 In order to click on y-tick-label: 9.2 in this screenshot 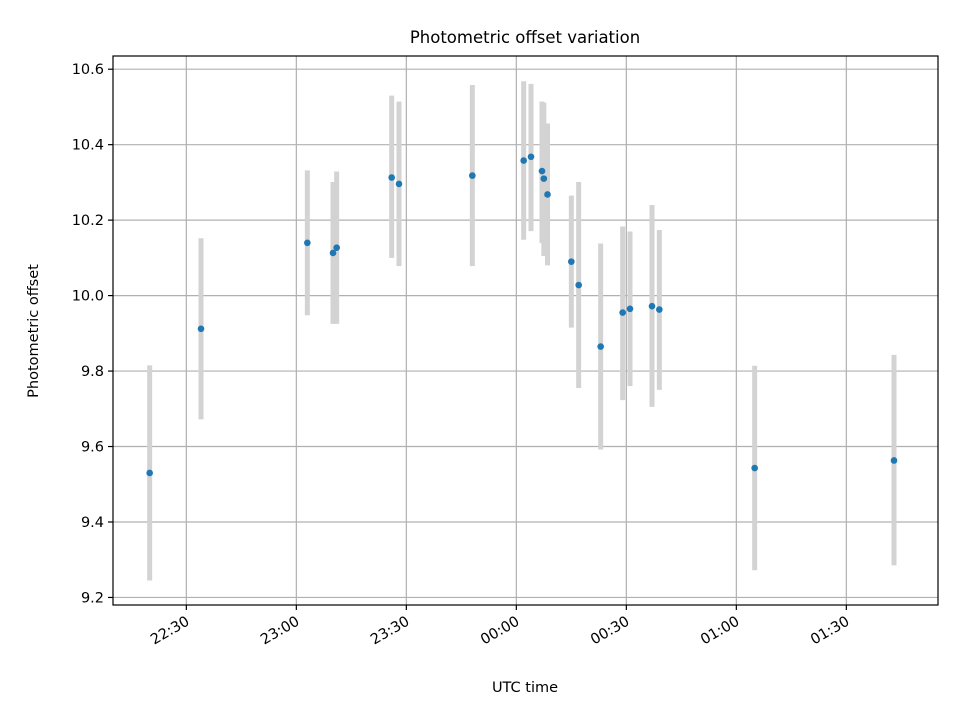, I will do `click(92, 598)`.